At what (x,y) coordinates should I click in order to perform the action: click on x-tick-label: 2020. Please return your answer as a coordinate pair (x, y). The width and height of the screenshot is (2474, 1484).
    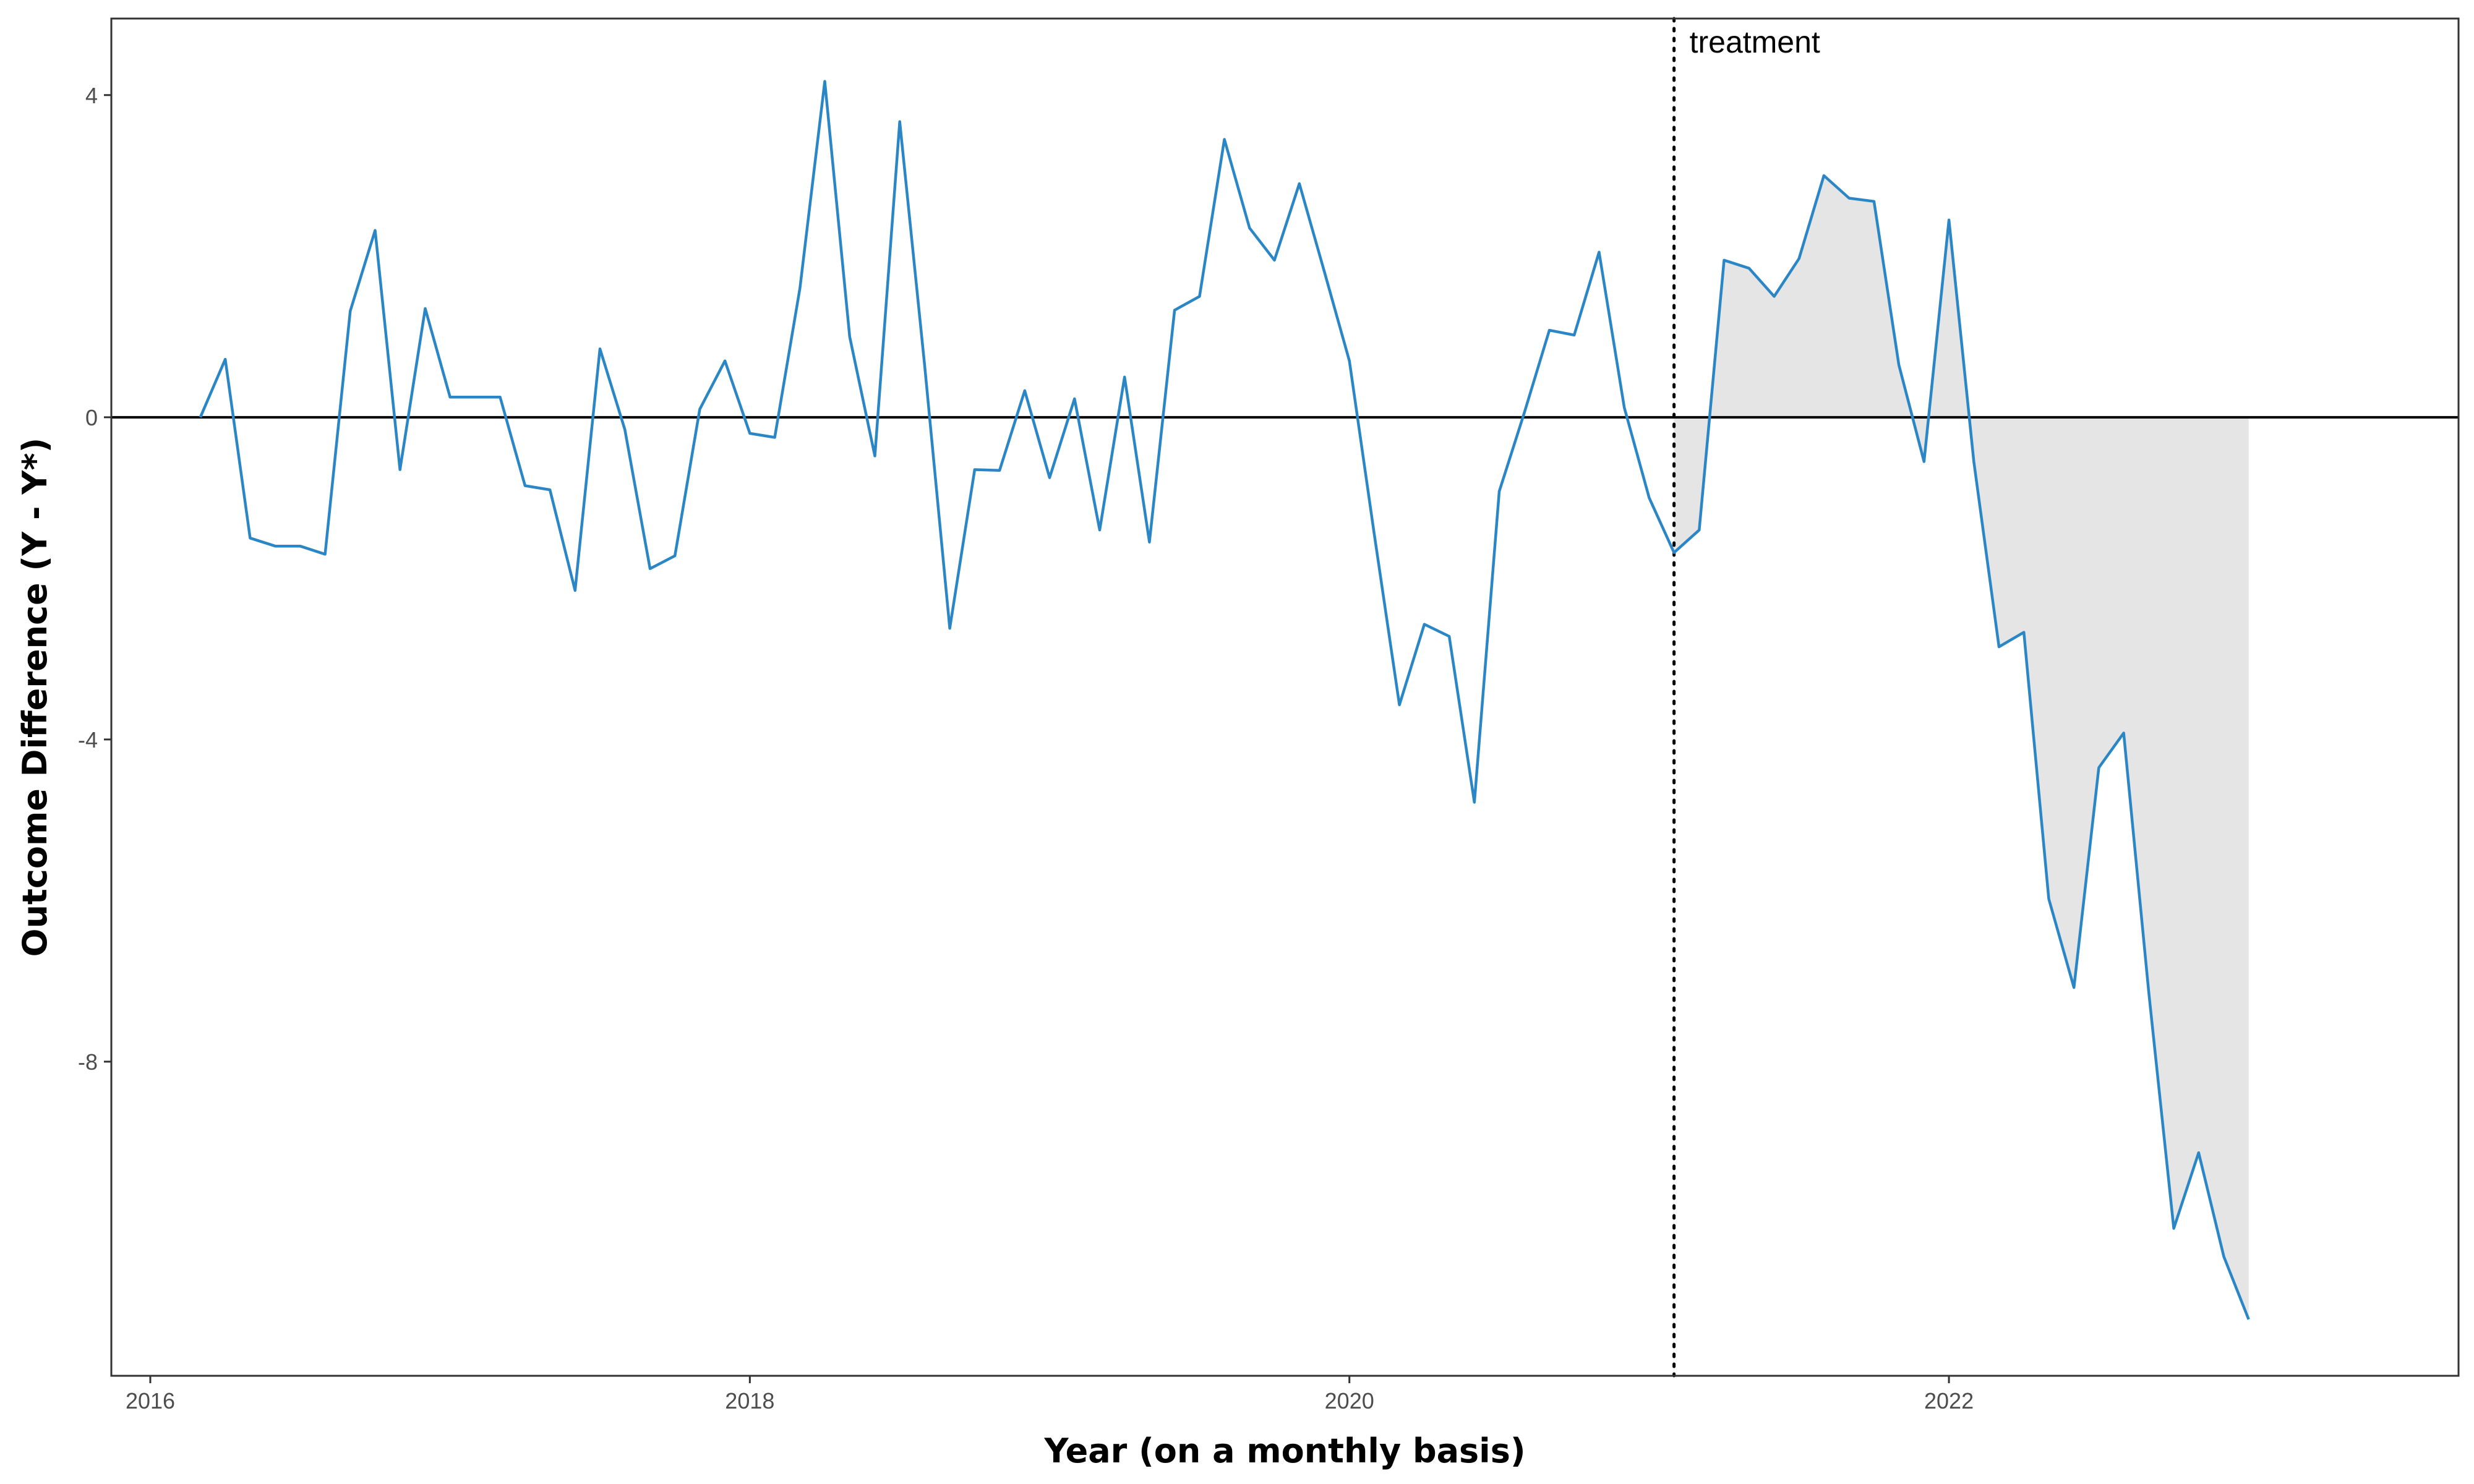
    Looking at the image, I should click on (1349, 1401).